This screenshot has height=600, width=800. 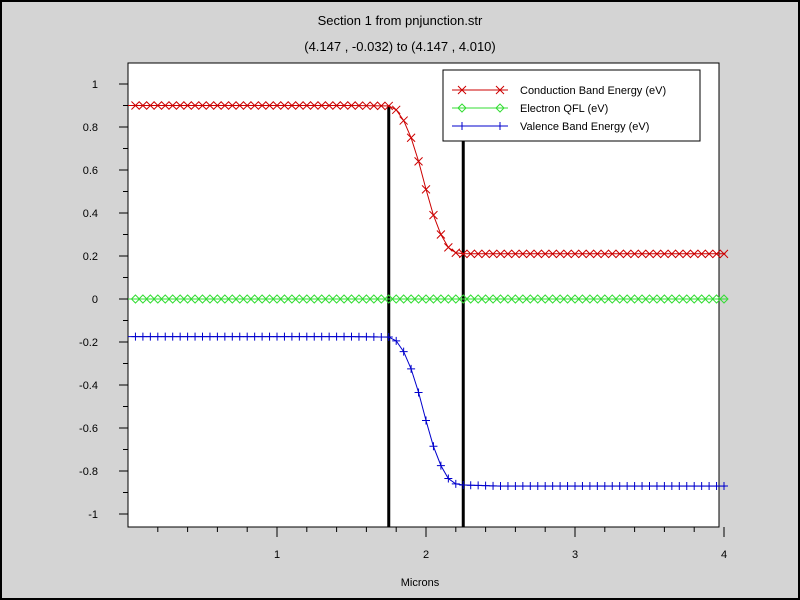 What do you see at coordinates (593, 91) in the screenshot?
I see `legend-label: Conduction Band Energy (eV)` at bounding box center [593, 91].